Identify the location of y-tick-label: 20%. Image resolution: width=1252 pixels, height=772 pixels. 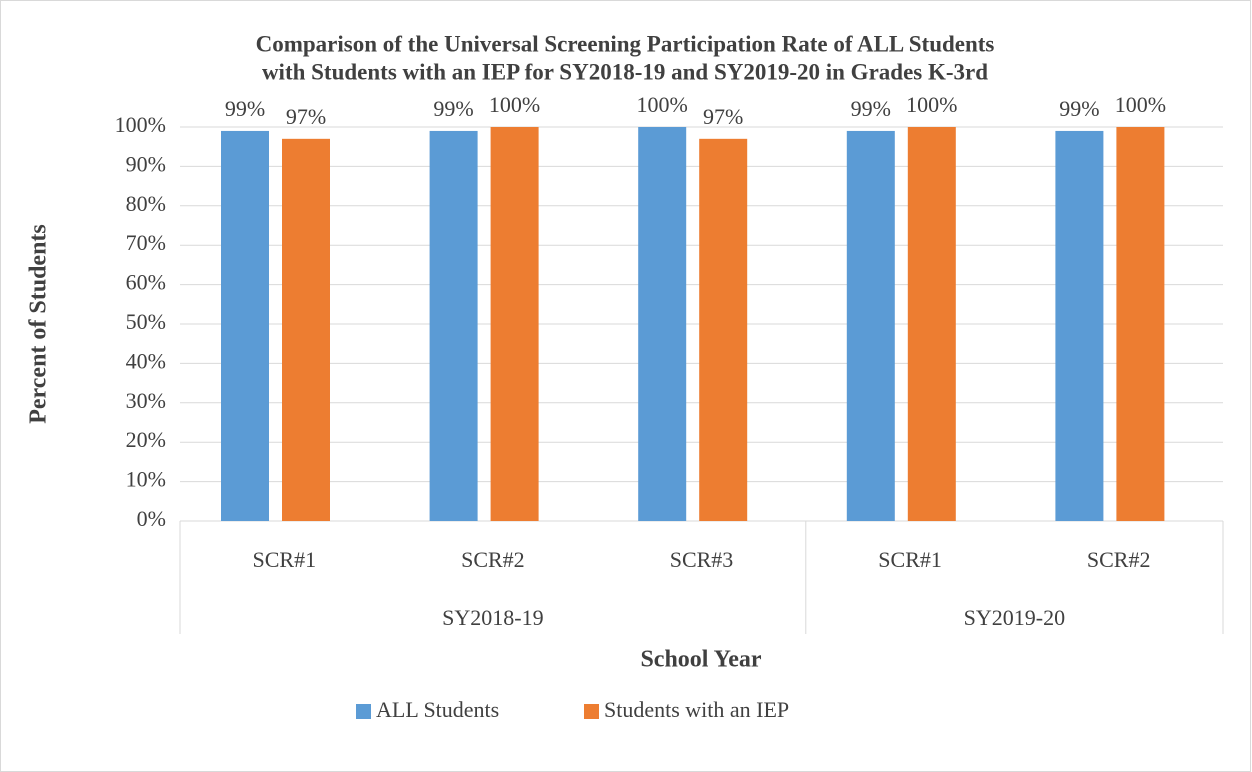
(146, 439).